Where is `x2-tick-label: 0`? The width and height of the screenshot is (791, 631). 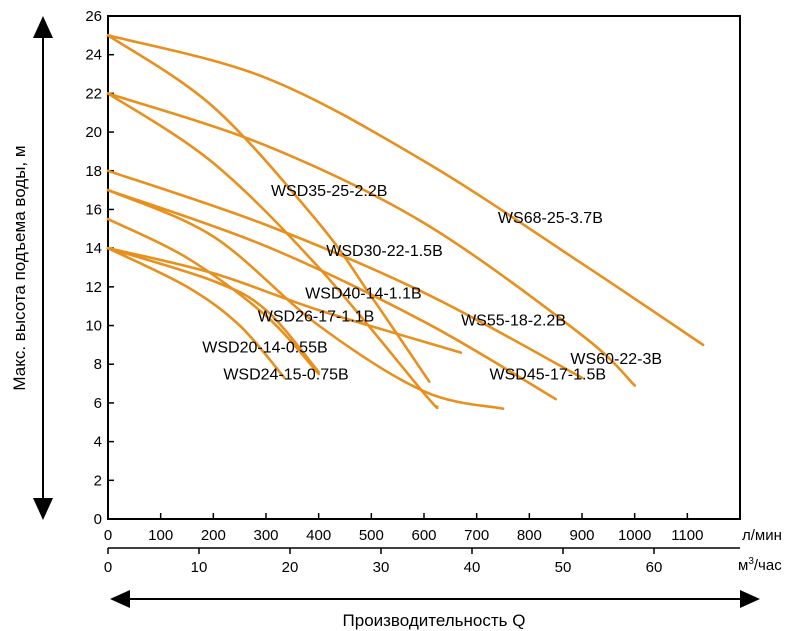
x2-tick-label: 0 is located at coordinates (108, 567).